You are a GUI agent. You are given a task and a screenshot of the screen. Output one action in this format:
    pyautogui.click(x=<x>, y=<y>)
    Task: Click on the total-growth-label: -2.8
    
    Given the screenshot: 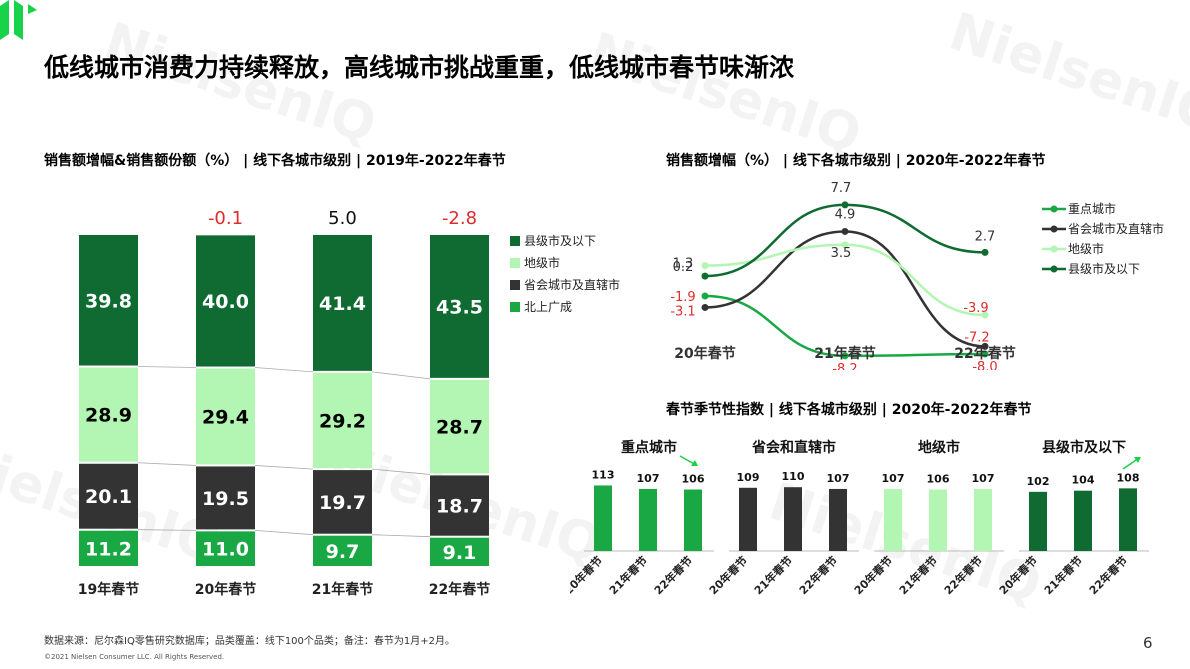 What is the action you would take?
    pyautogui.click(x=459, y=218)
    